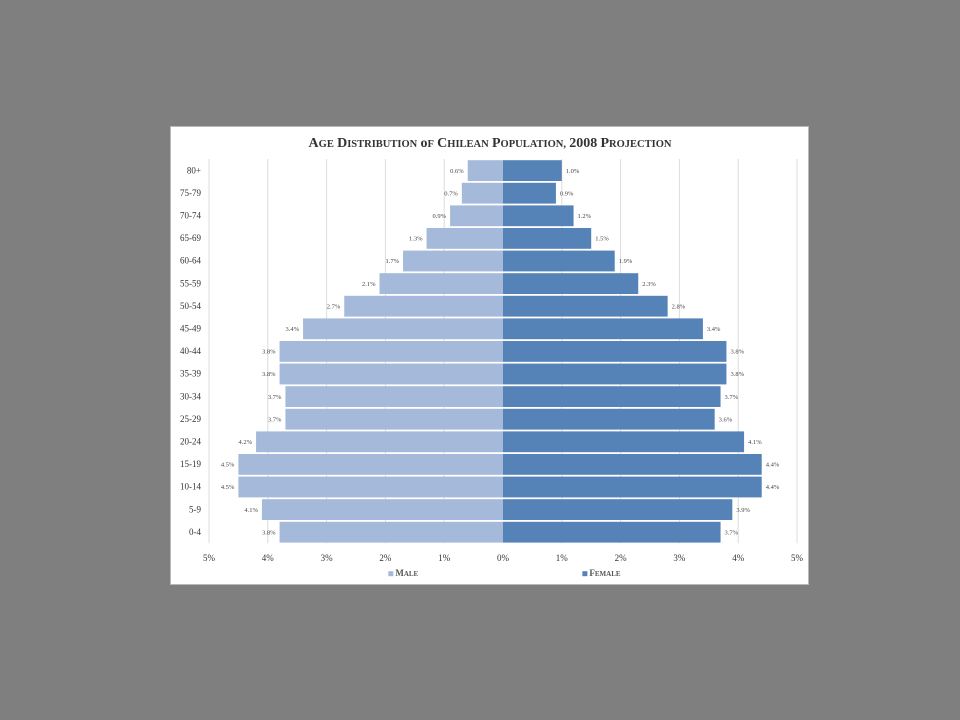 Image resolution: width=960 pixels, height=720 pixels. Describe the element at coordinates (626, 261) in the screenshot. I see `female-data-label: 1.9%` at that location.